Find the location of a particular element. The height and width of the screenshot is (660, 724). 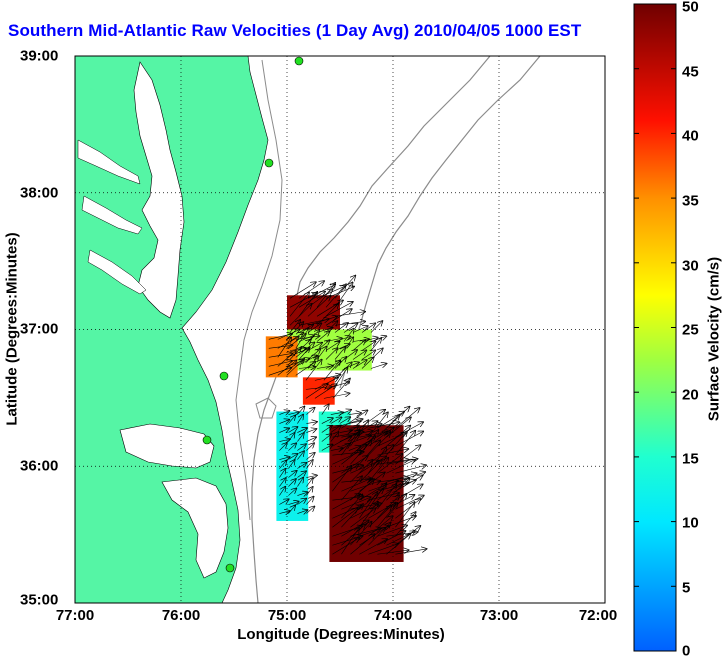

x-tick-label: 76:00 is located at coordinates (181, 615).